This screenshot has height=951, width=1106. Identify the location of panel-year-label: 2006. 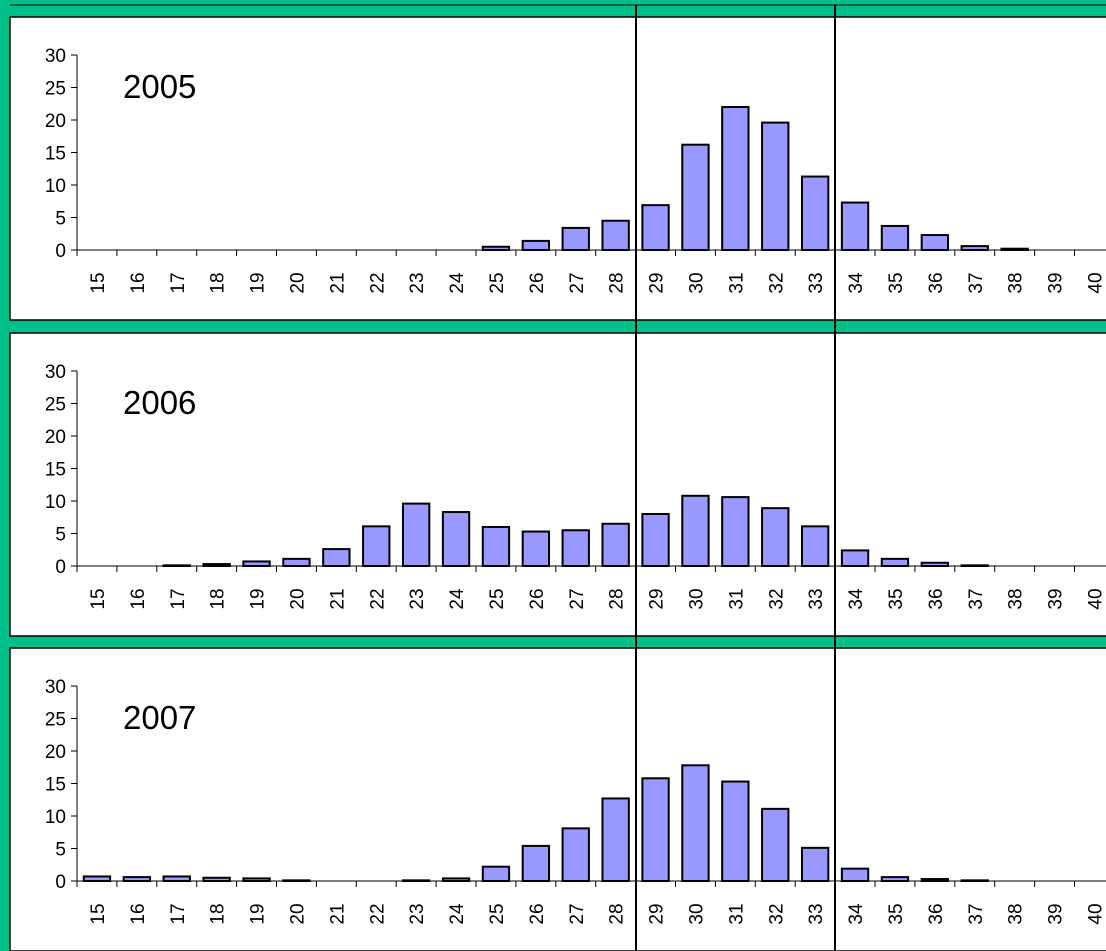
(159, 402).